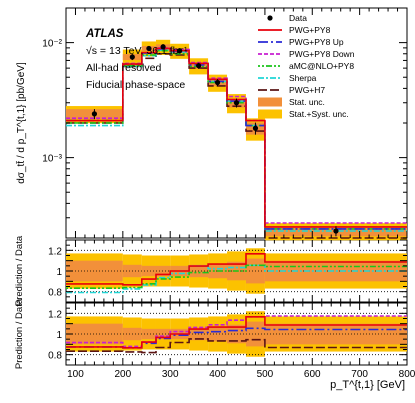 The image size is (415, 403). I want to click on legend-label: Stat. unc., so click(307, 102).